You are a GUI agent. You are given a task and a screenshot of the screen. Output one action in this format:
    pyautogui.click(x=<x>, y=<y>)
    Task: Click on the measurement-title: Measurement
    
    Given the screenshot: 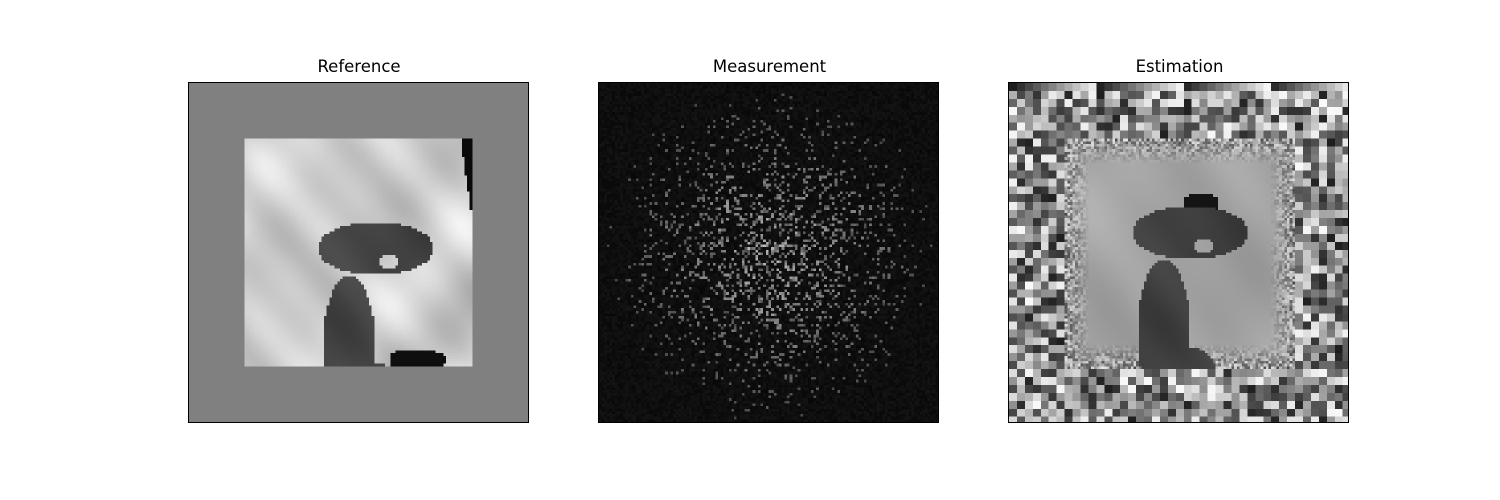 What is the action you would take?
    pyautogui.click(x=769, y=66)
    